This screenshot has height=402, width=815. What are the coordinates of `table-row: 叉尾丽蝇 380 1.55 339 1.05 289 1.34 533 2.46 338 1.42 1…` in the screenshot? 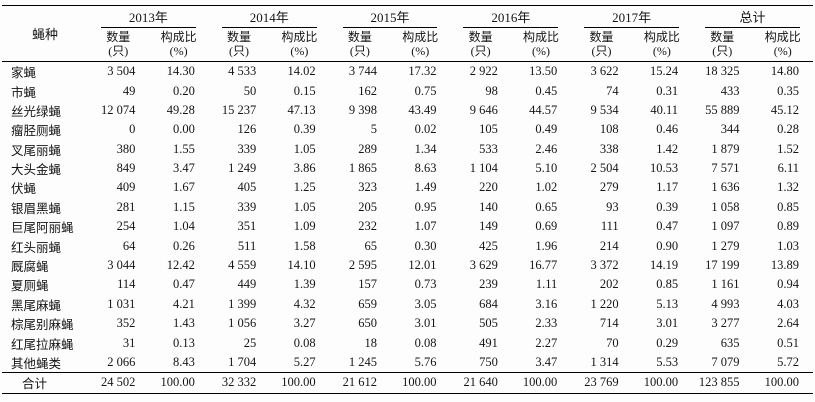 It's located at (407, 148).